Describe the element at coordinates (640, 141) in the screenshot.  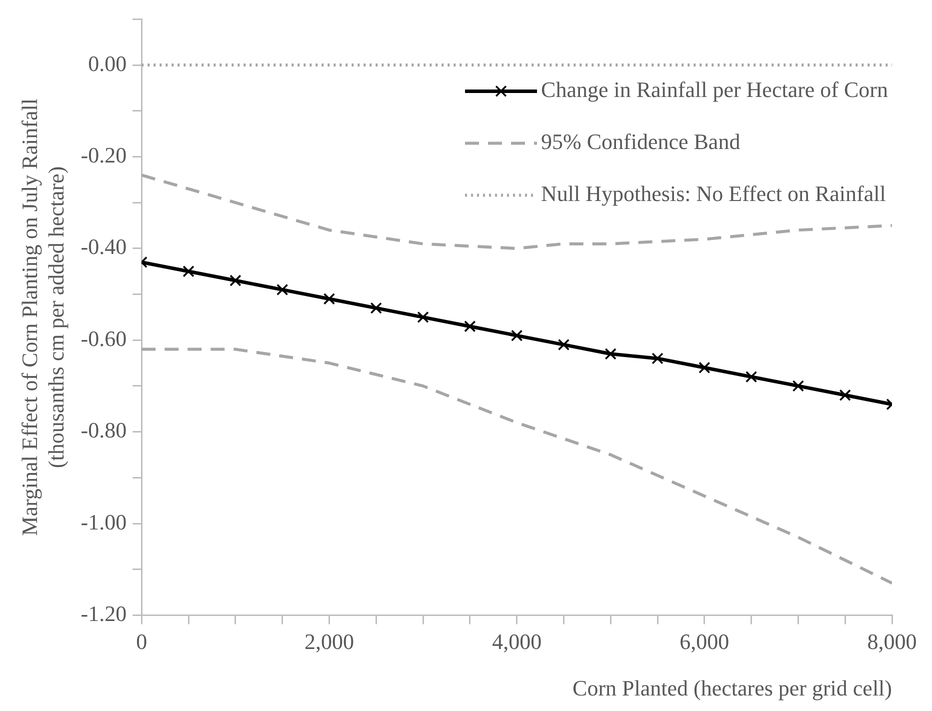
I see `legend-label: 95% Confidence Band` at that location.